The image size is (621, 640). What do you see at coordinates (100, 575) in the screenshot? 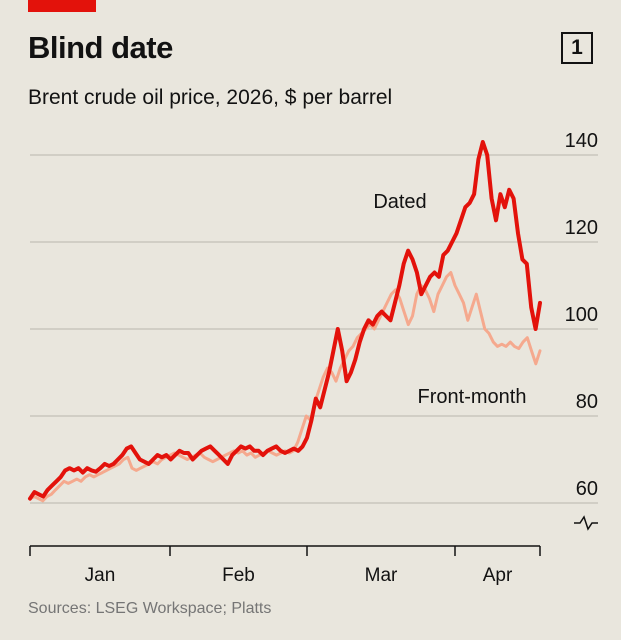
I see `x-tick-label-jan: Jan` at bounding box center [100, 575].